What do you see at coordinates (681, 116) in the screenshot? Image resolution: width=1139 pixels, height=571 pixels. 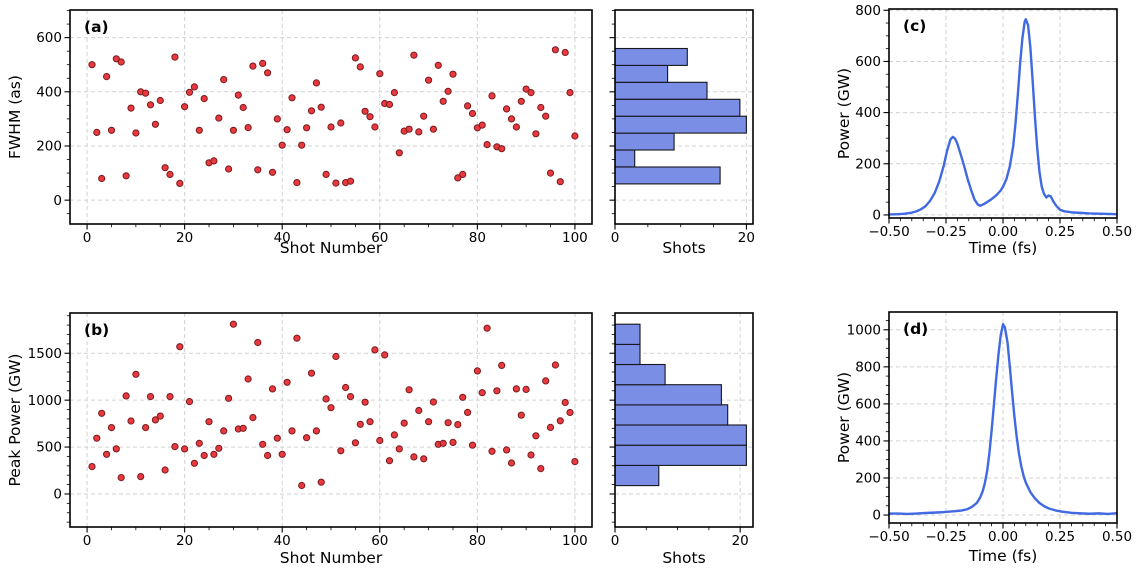 I see `hbar-series-a_hist` at bounding box center [681, 116].